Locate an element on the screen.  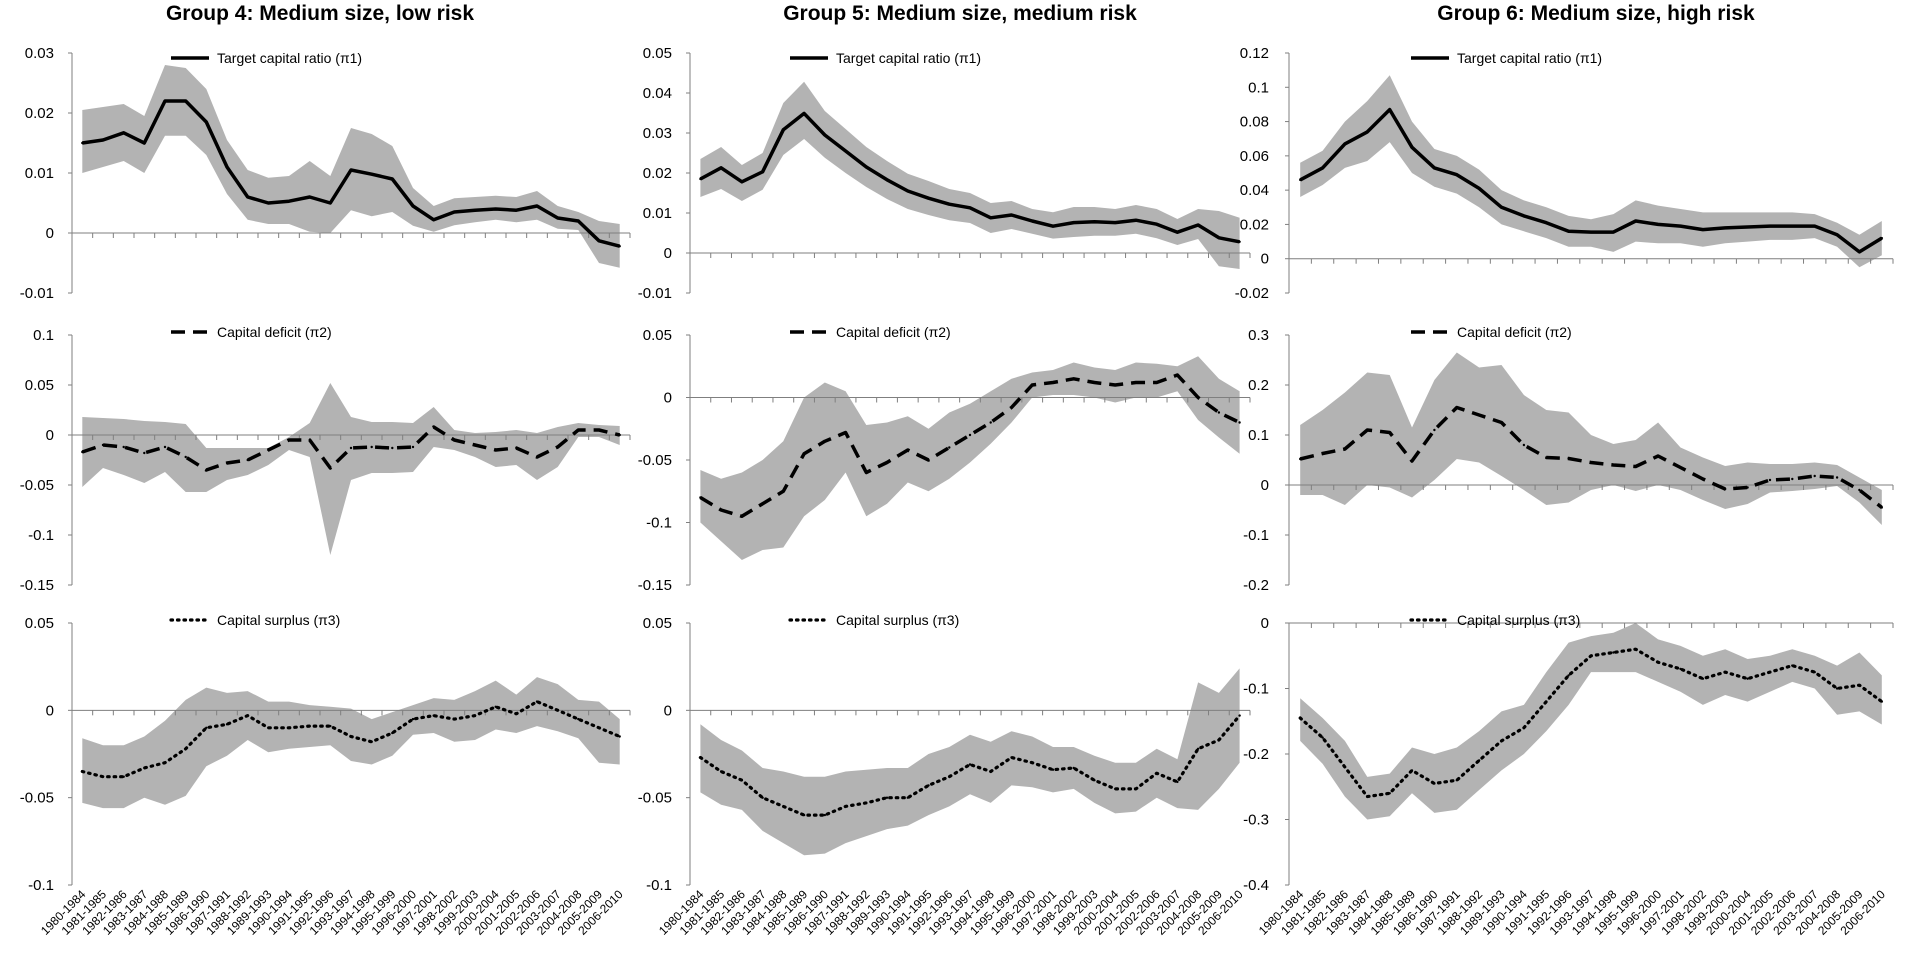
y-tick-label: 0.05 is located at coordinates (657, 623).